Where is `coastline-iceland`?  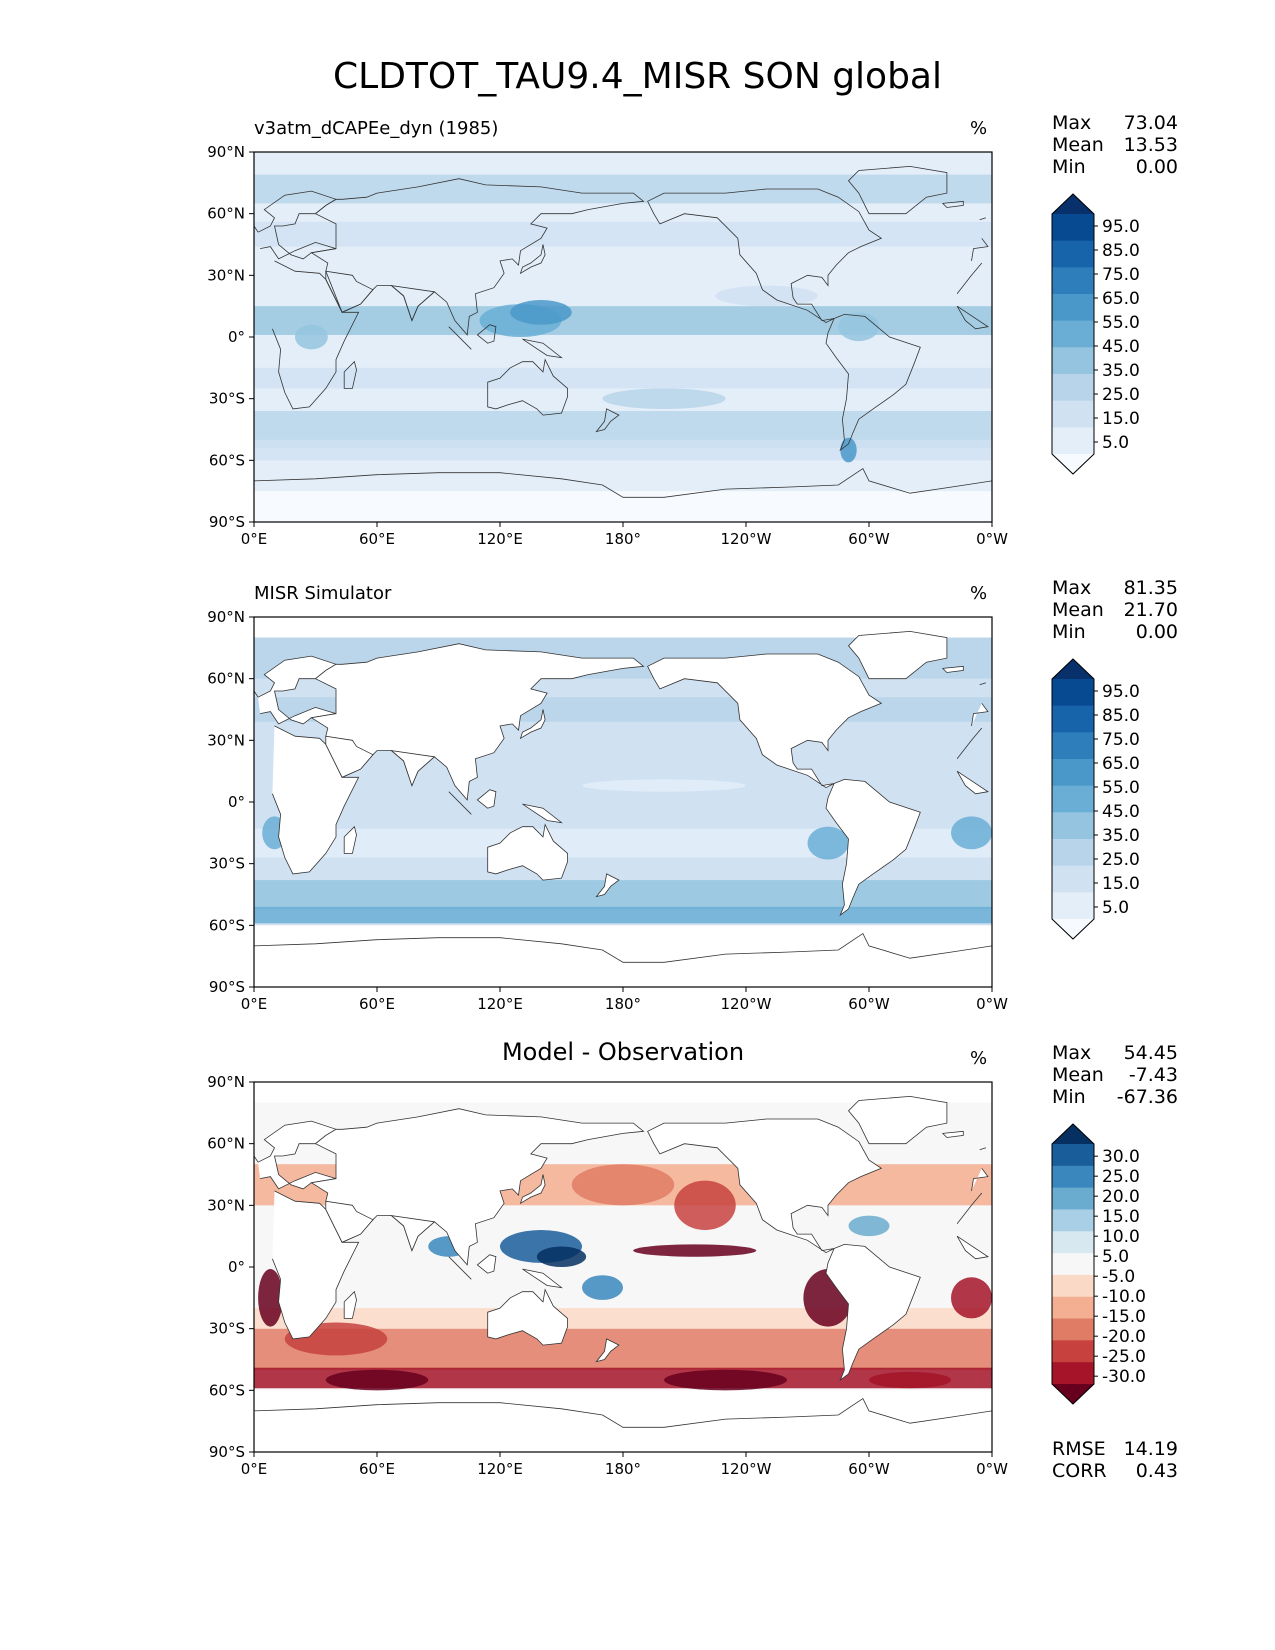 coastline-iceland is located at coordinates (952, 1134).